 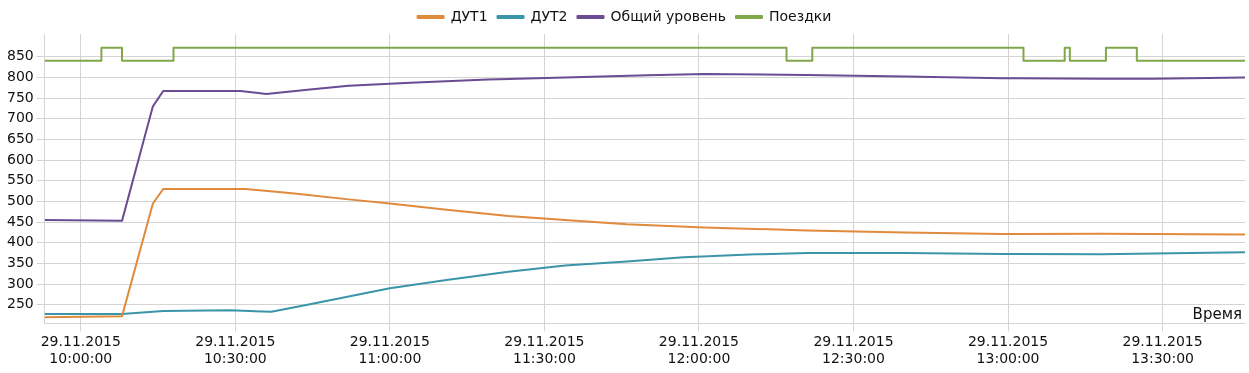 What do you see at coordinates (800, 15) in the screenshot?
I see `legend-label: Поездки` at bounding box center [800, 15].